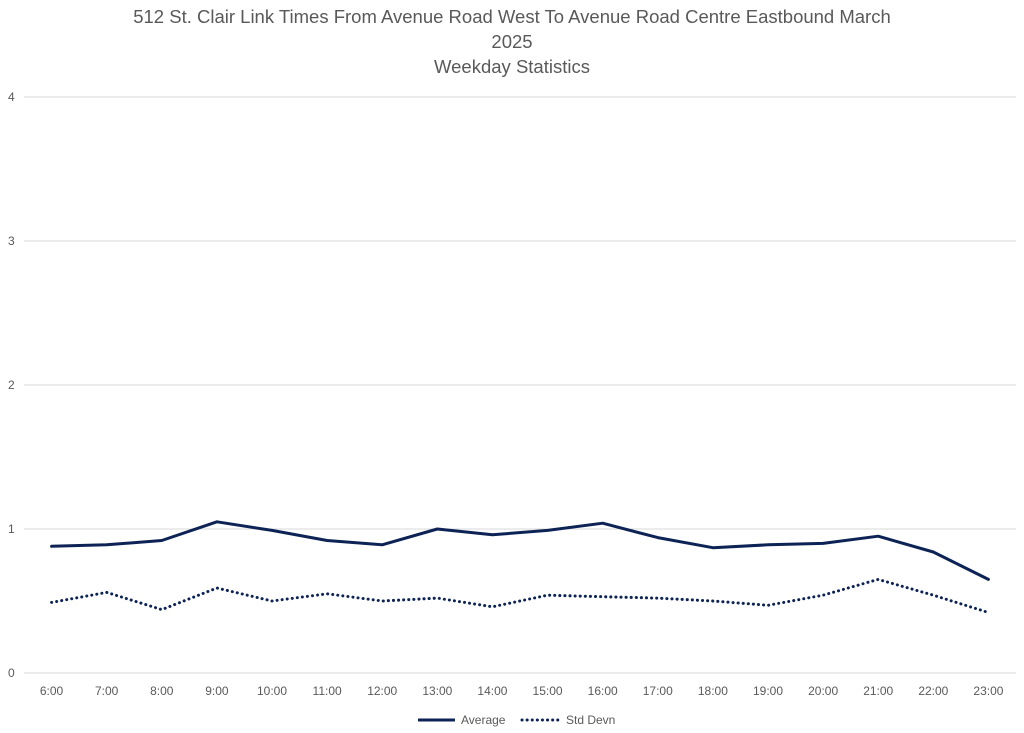 The height and width of the screenshot is (733, 1024). Describe the element at coordinates (520, 550) in the screenshot. I see `series-line-average` at that location.